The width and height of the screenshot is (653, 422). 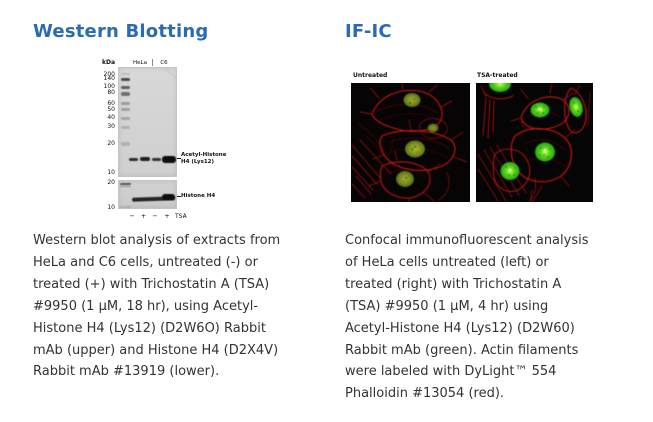 What do you see at coordinates (370, 75) in the screenshot?
I see `if-panel-label-untreated: Untreated` at bounding box center [370, 75].